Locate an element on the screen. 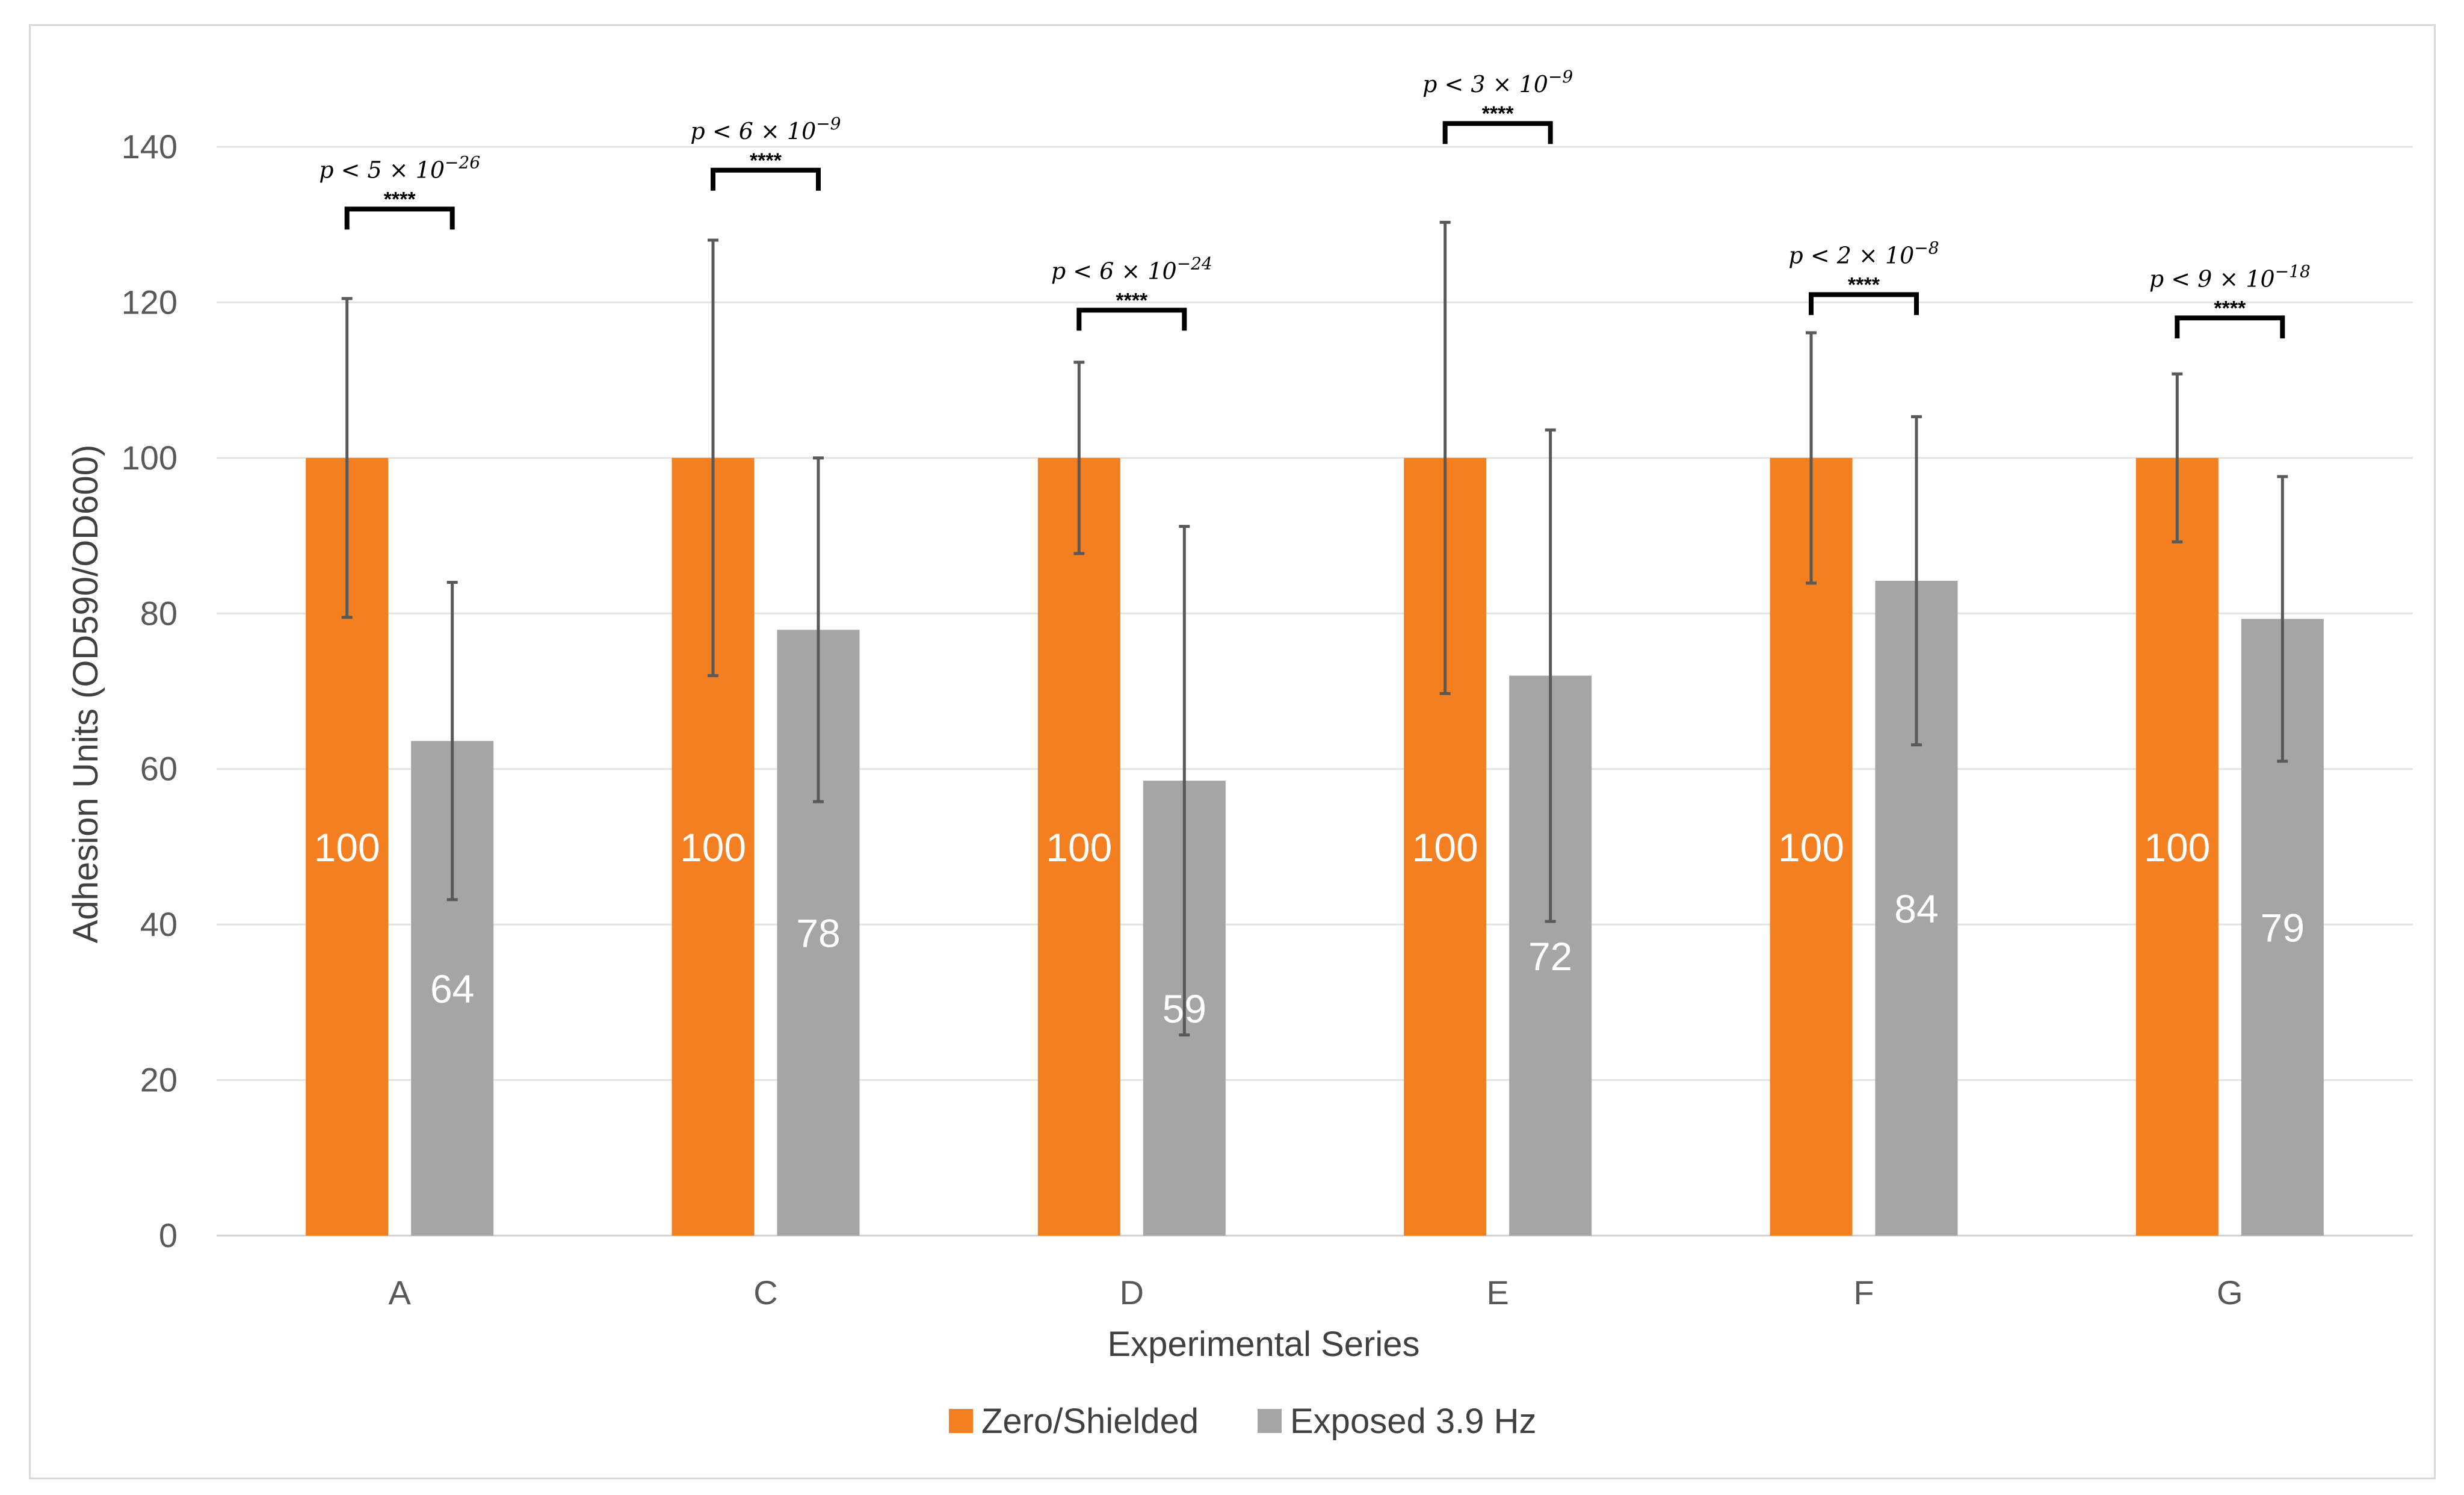 Image resolution: width=2464 pixels, height=1495 pixels. data-label-A-0: 100 is located at coordinates (347, 847).